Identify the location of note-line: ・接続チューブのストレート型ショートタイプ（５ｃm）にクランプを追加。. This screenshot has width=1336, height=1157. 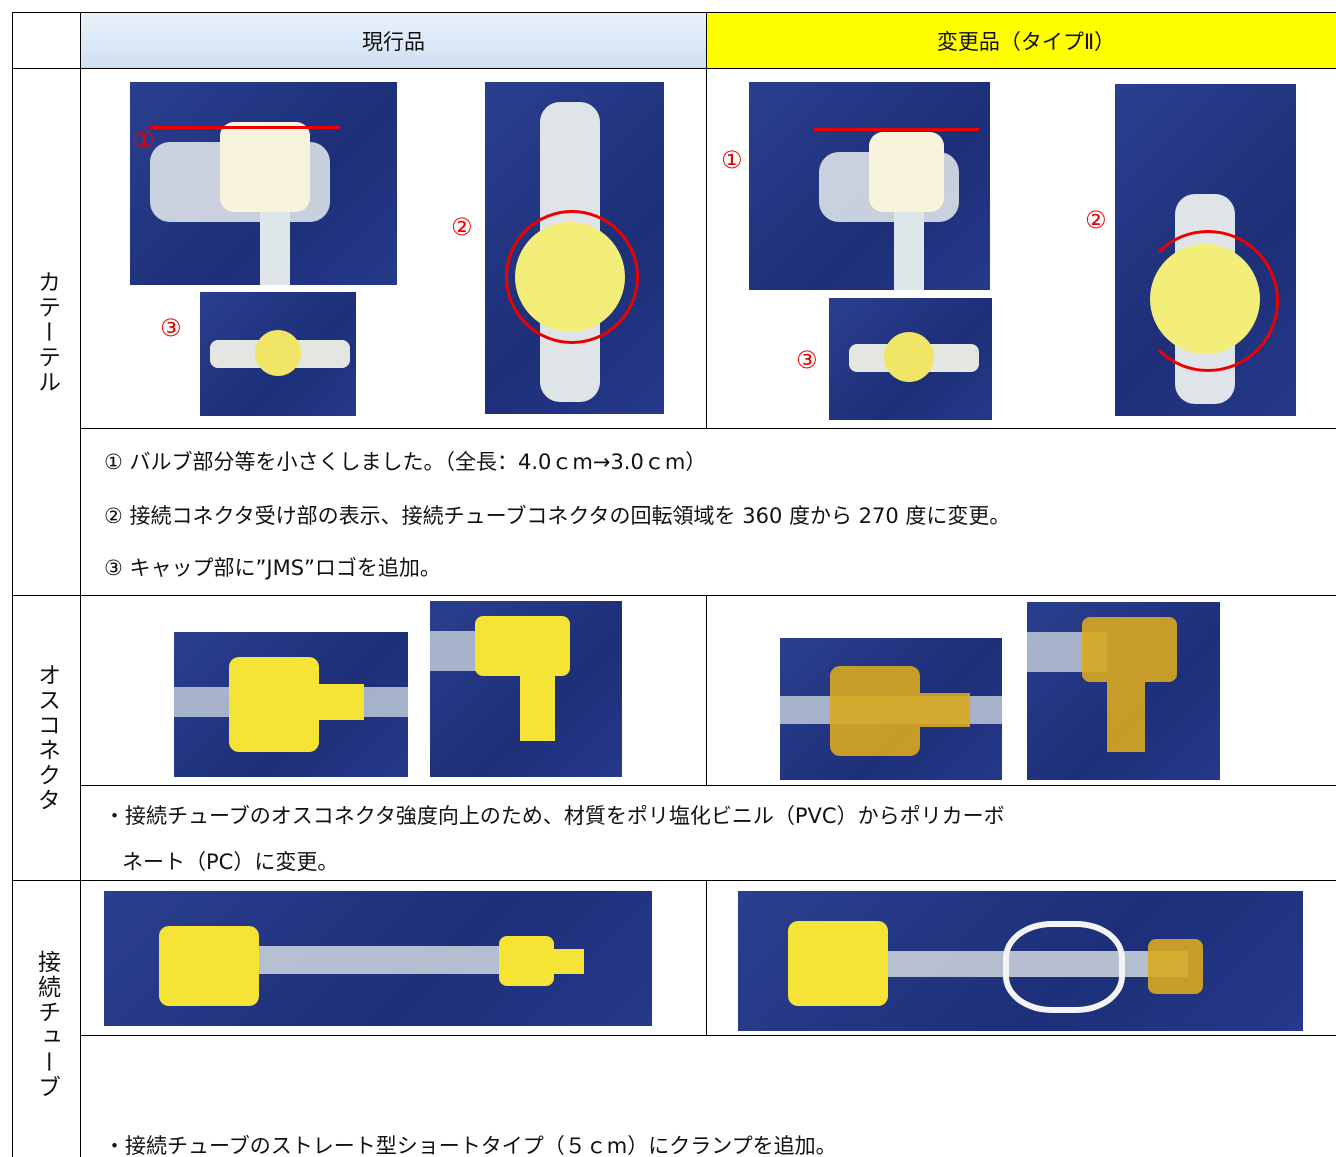
(470, 1145).